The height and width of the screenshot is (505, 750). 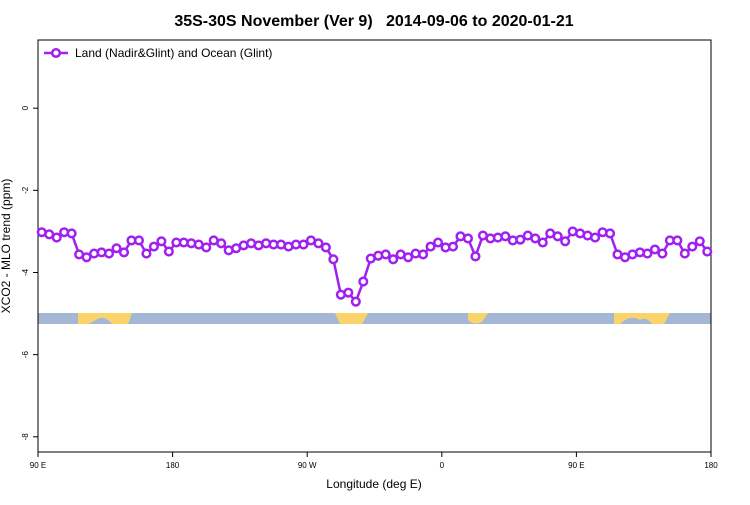 What do you see at coordinates (25, 272) in the screenshot?
I see `y-tick-label: -4` at bounding box center [25, 272].